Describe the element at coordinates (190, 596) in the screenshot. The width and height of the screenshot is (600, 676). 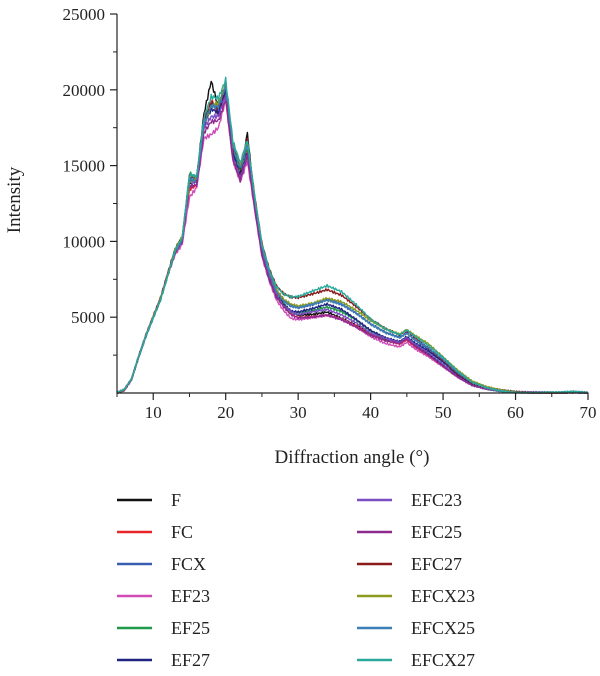
I see `legend-label-ef23: EF23` at that location.